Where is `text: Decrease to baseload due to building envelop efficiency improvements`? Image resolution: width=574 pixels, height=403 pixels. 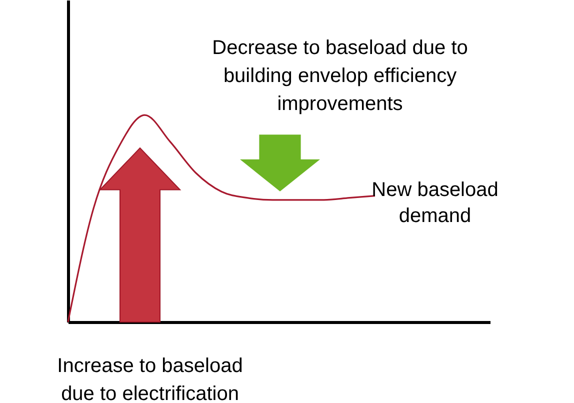
text: Decrease to baseload due to building envelop efficiency improvements is located at coordinates (340, 76).